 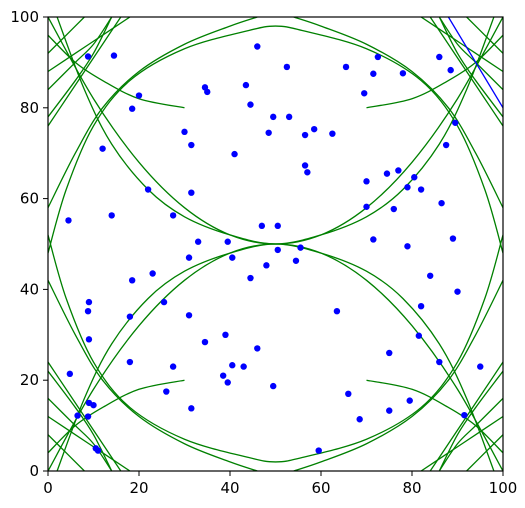 I want to click on blue-line-segment, so click(x=475, y=63).